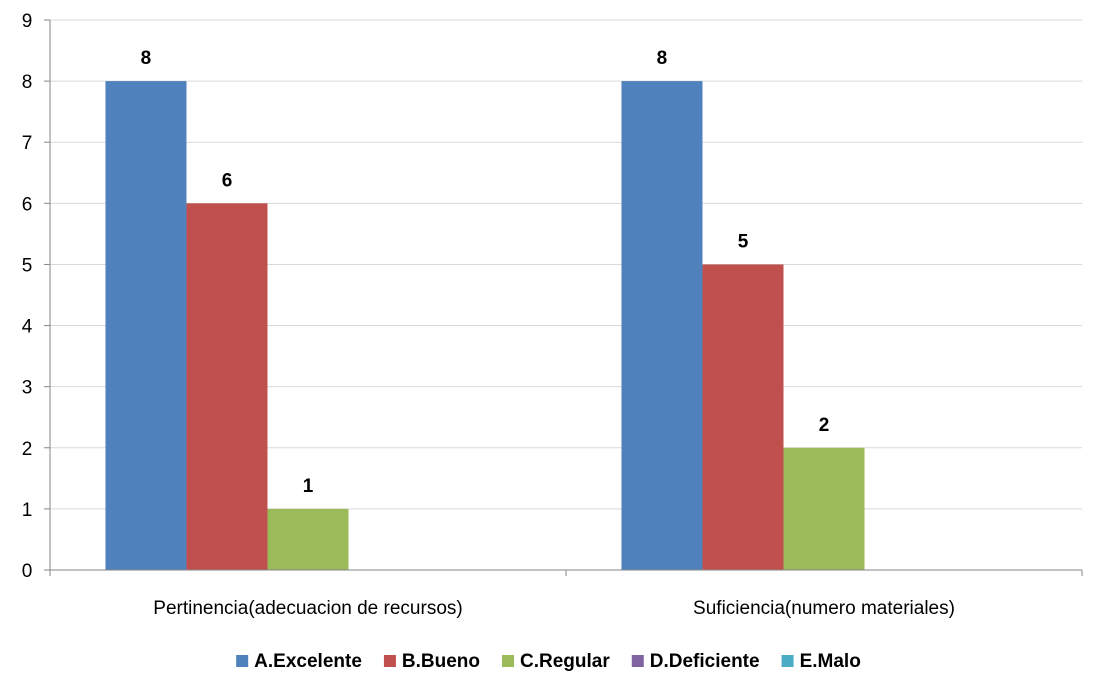 Image resolution: width=1097 pixels, height=686 pixels. What do you see at coordinates (705, 661) in the screenshot?
I see `legend-label: D.Deficiente` at bounding box center [705, 661].